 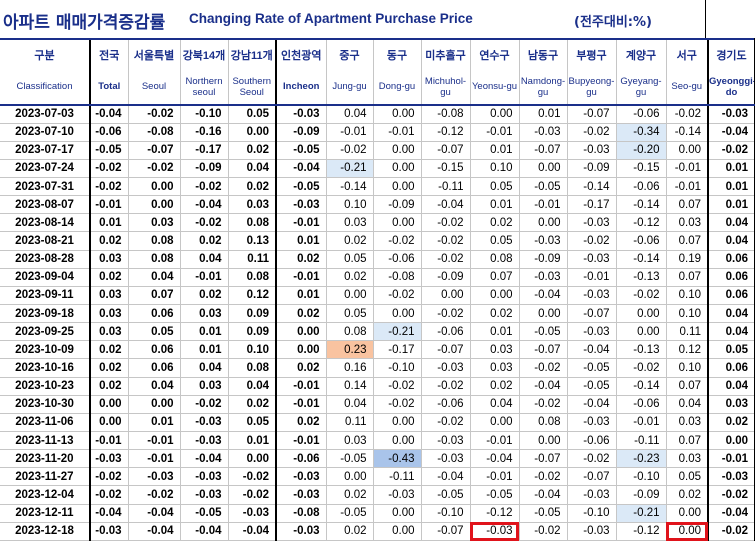 What do you see at coordinates (641, 88) in the screenshot?
I see `header-cell-en: Gyeyang-gu` at bounding box center [641, 88].